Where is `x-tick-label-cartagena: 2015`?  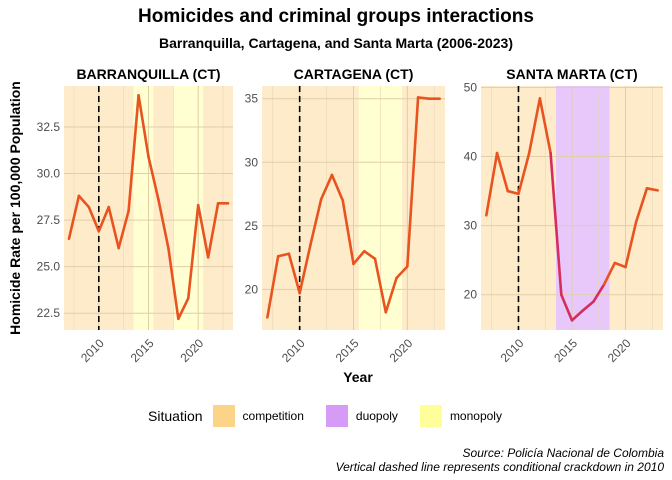 x-tick-label-cartagena: 2015 is located at coordinates (347, 350).